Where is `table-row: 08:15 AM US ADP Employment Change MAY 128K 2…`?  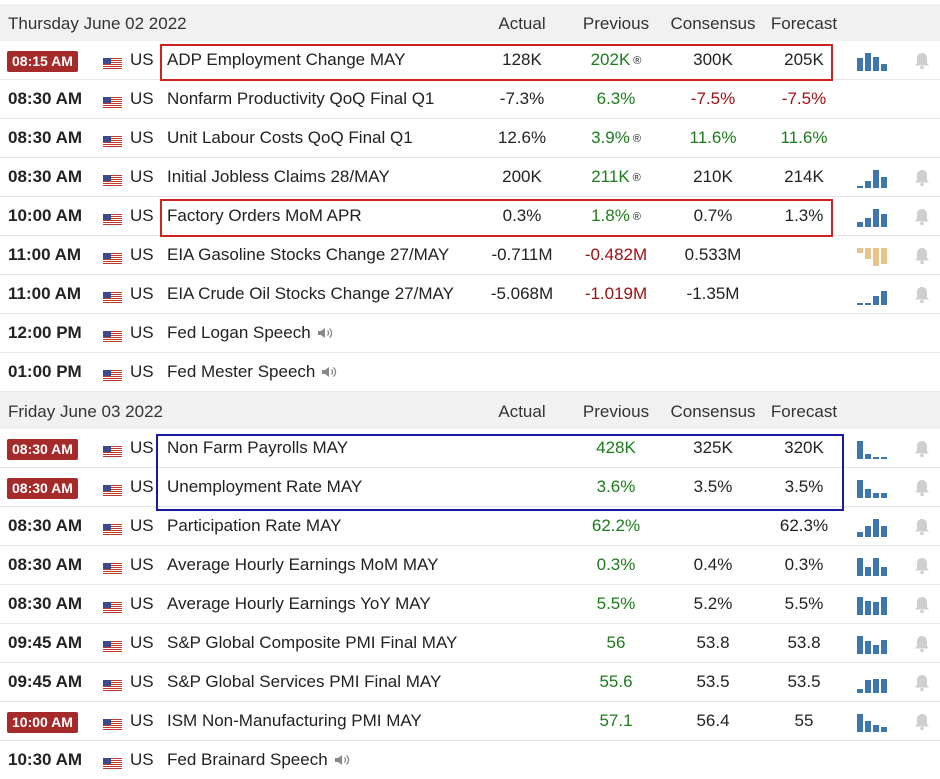
table-row: 08:15 AM US ADP Employment Change MAY 128K 2… is located at coordinates (470, 60).